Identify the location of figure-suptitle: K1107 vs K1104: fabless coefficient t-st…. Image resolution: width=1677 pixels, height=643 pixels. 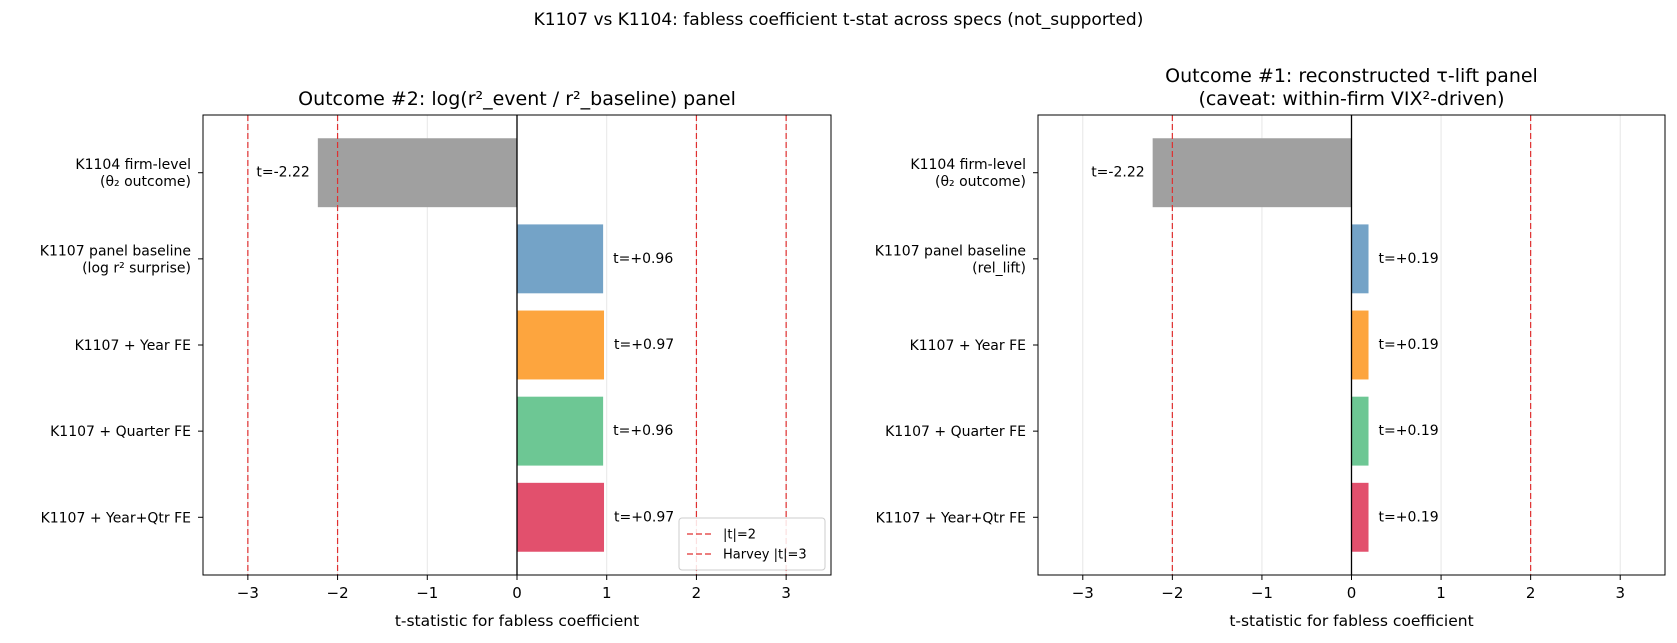
(838, 20).